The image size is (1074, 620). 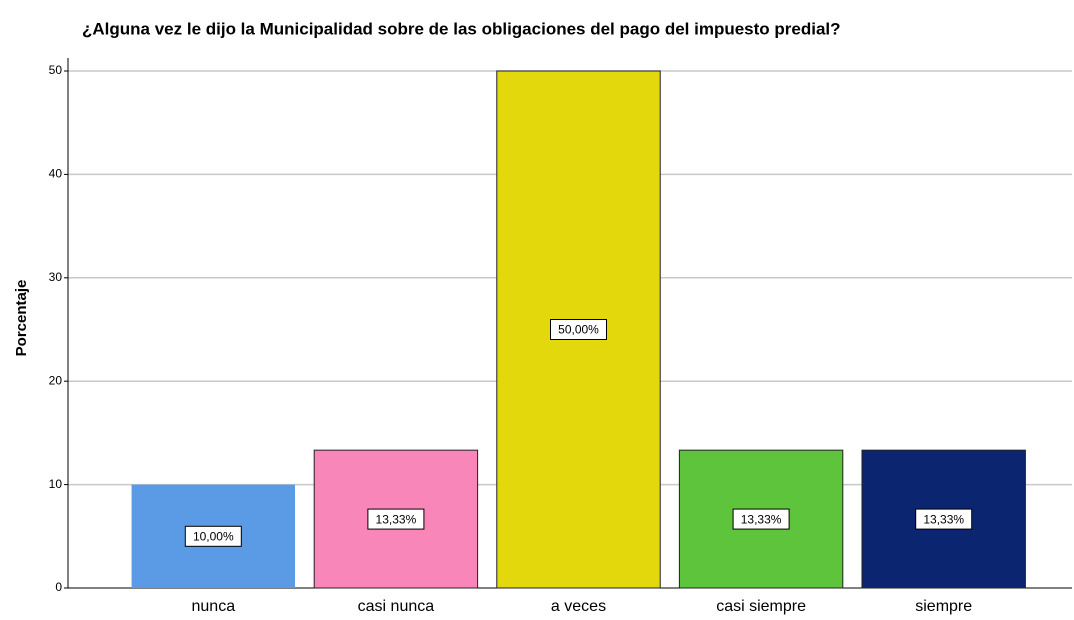 I want to click on y-tick-label: 50, so click(x=56, y=70).